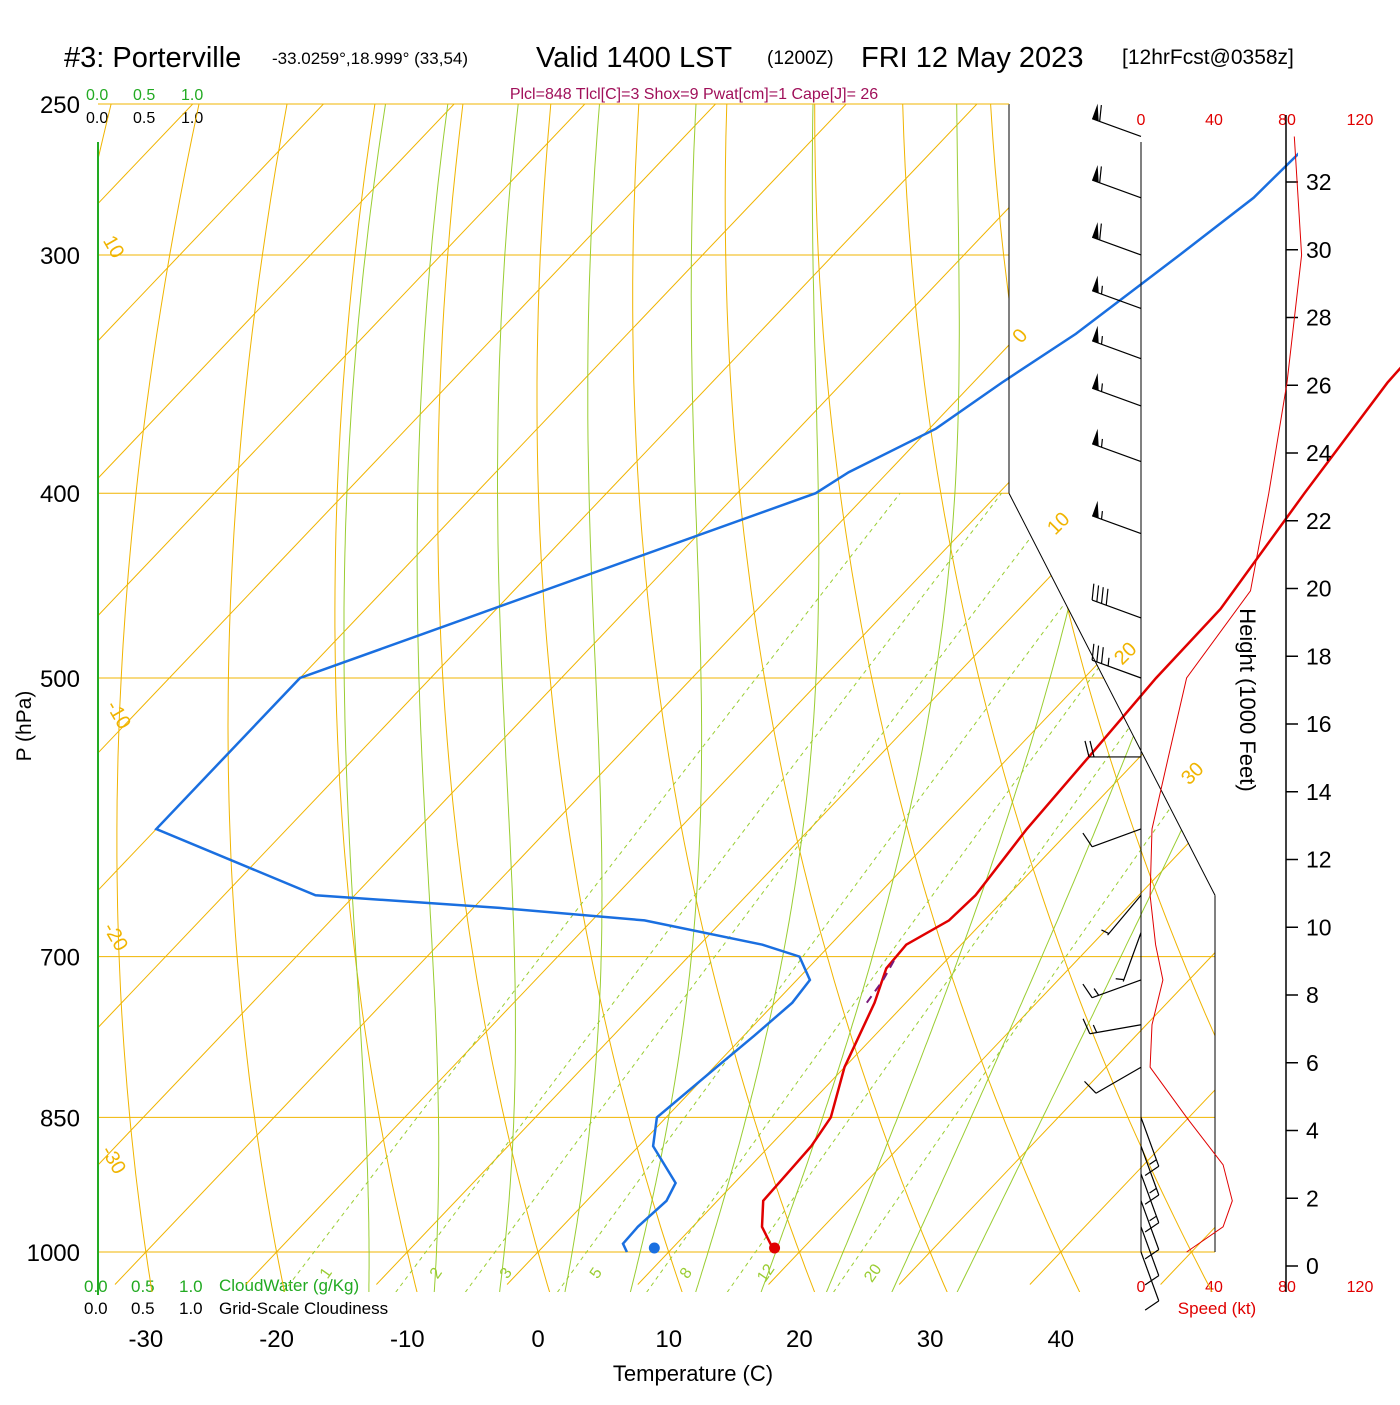 This screenshot has height=1405, width=1400. Describe the element at coordinates (236, 1308) in the screenshot. I see `bottom-cloudiness-scale: 0.0 0.5 1.0 Grid-Scale Cloudiness` at that location.